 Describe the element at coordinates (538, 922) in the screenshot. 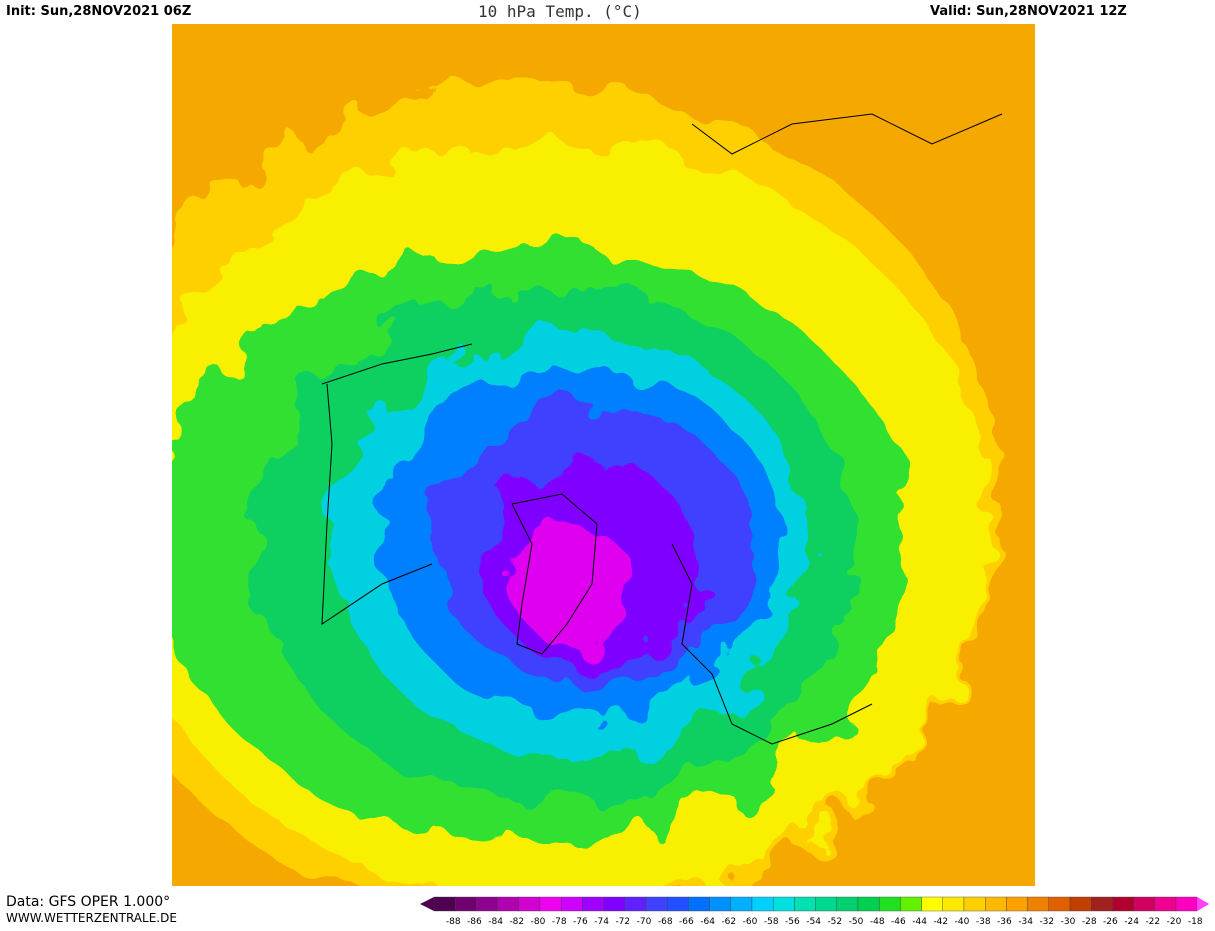

I see `color-bar-label: -80` at that location.